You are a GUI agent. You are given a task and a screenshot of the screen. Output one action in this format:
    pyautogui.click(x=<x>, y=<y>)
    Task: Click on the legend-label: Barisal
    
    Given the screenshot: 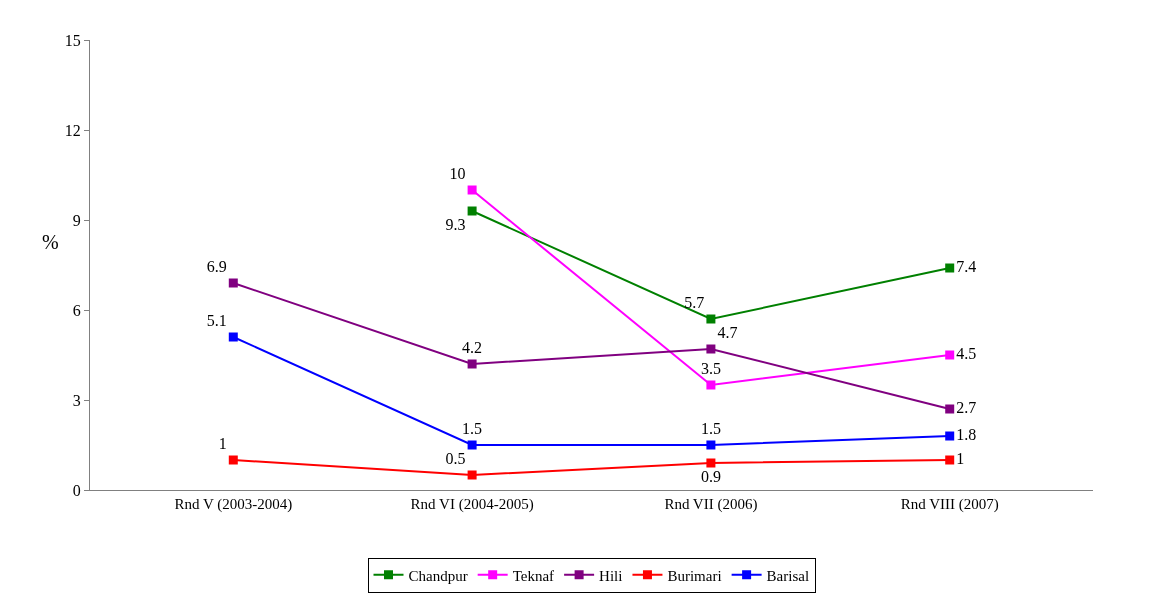 What is the action you would take?
    pyautogui.click(x=788, y=575)
    